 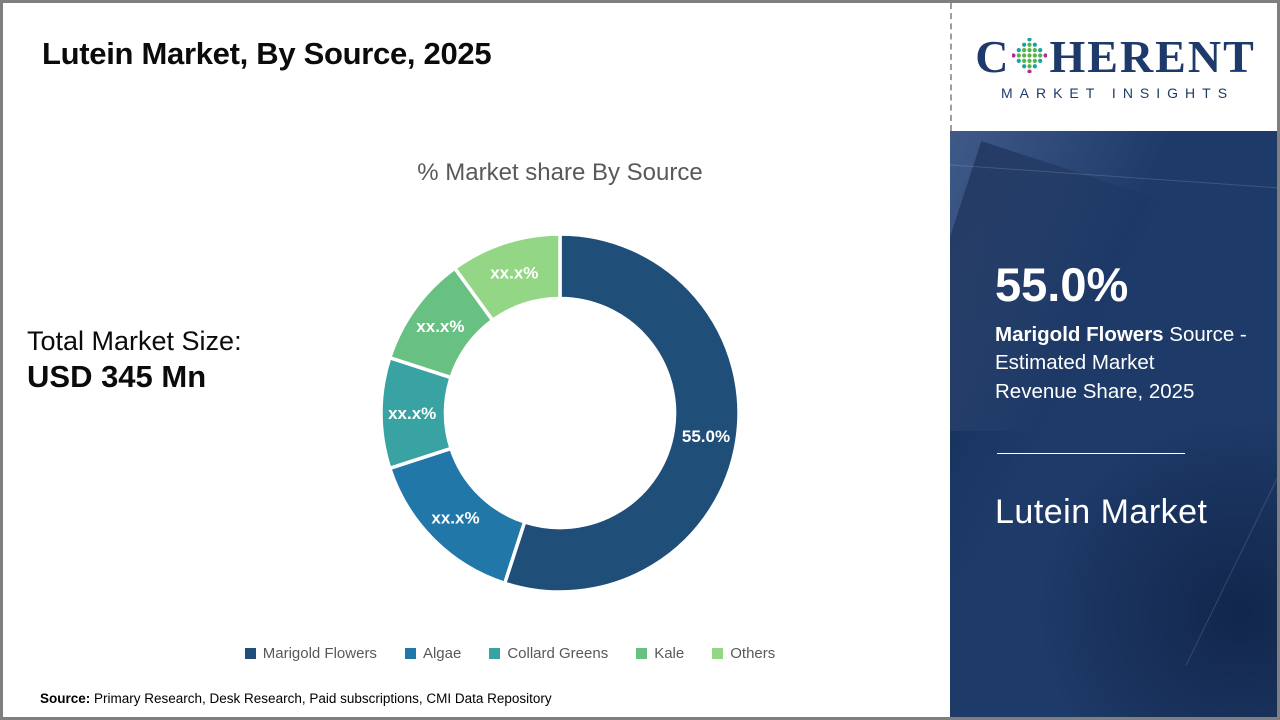 What do you see at coordinates (1101, 512) in the screenshot?
I see `sidebar-report-title: Lutein Market` at bounding box center [1101, 512].